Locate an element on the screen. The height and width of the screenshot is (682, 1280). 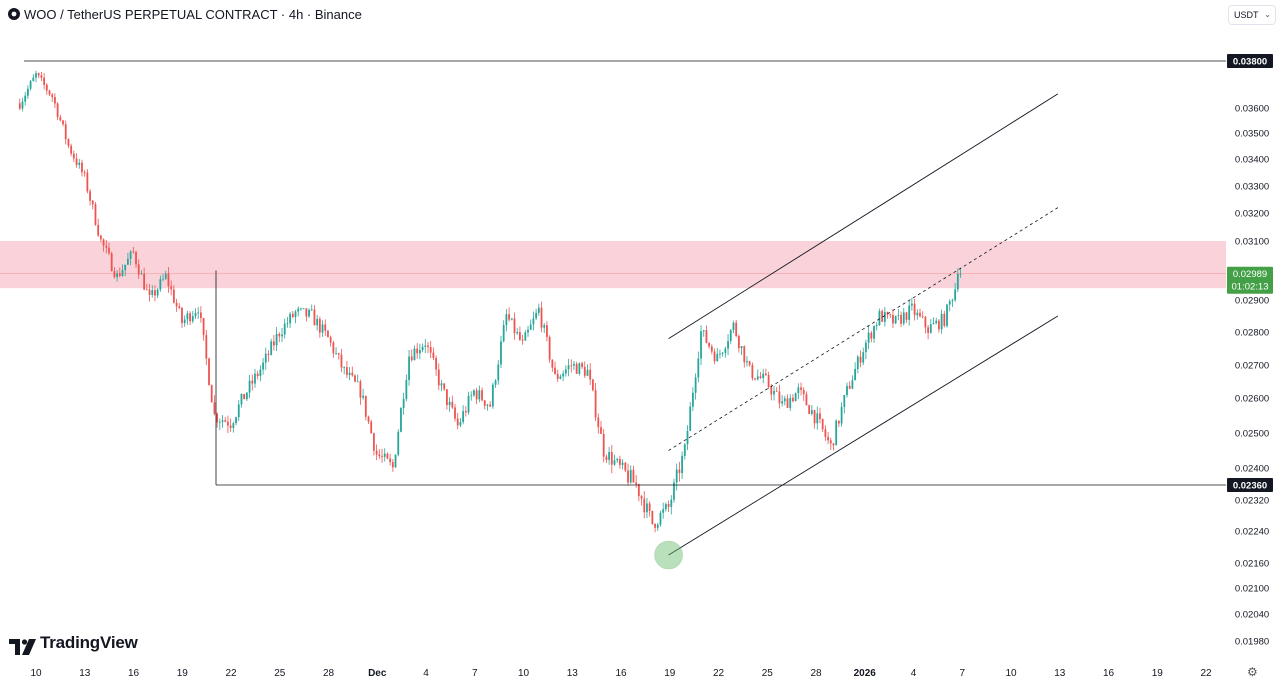
y-tick-label: 0.02320 is located at coordinates (1252, 501).